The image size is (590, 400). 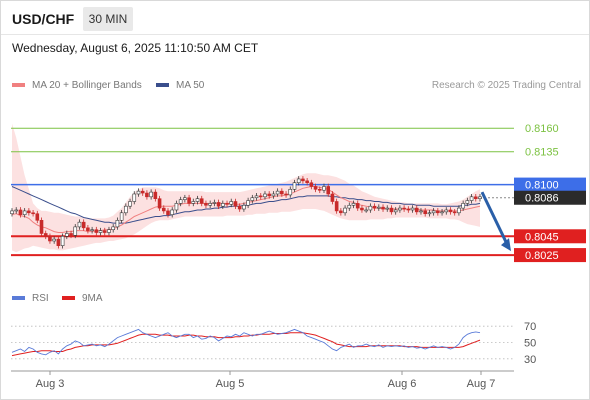 What do you see at coordinates (506, 85) in the screenshot?
I see `research-credit: Research © 2025 Trading Central` at bounding box center [506, 85].